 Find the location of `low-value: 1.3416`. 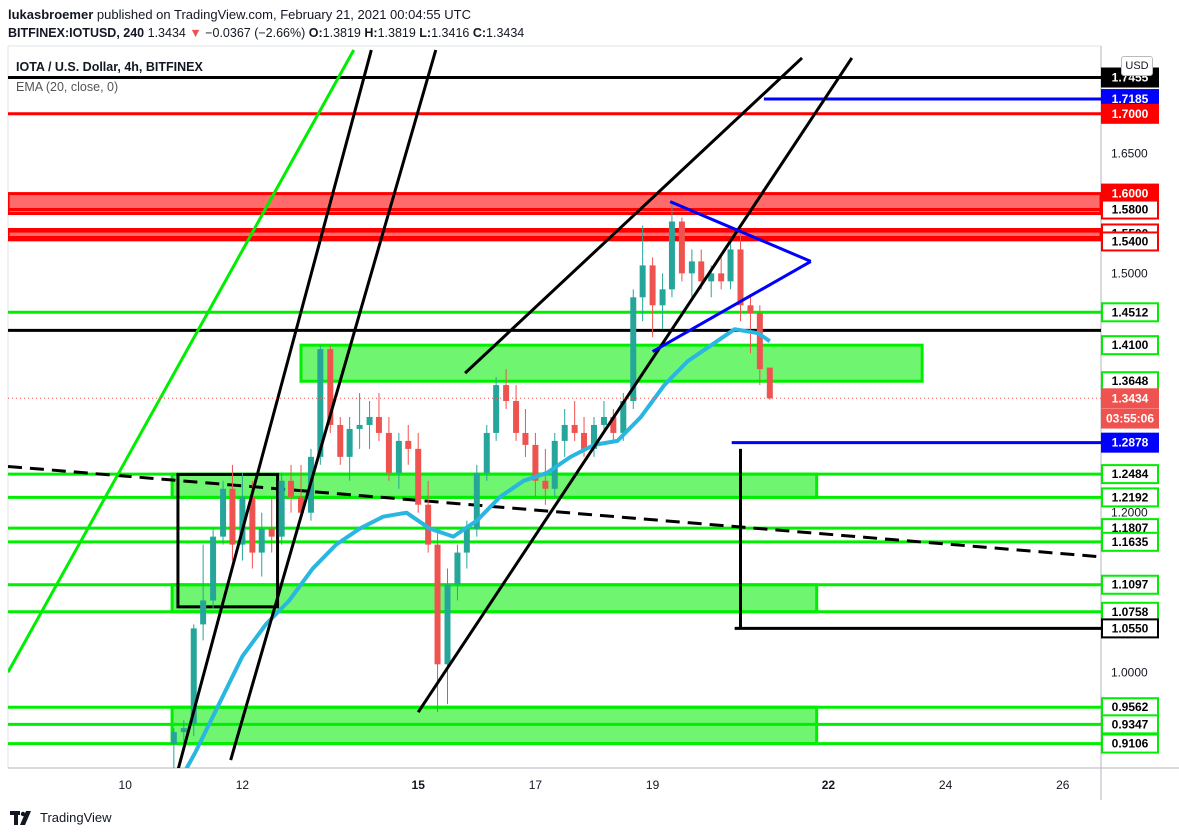

low-value: 1.3416 is located at coordinates (450, 33).